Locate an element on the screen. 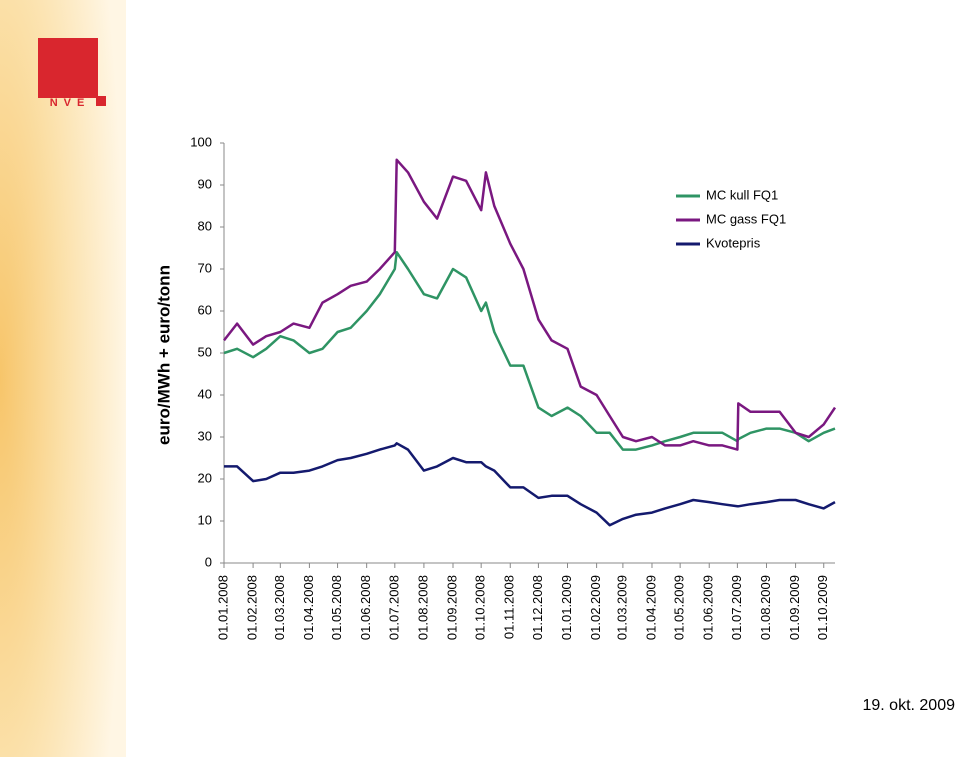  legend-label: MC kull FQ1 is located at coordinates (742, 194).